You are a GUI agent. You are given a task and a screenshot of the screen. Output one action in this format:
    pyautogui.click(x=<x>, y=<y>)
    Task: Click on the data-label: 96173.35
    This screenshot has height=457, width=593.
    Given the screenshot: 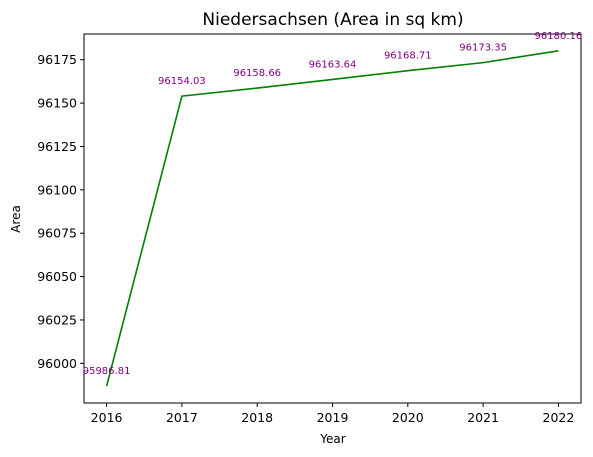 What is the action you would take?
    pyautogui.click(x=483, y=48)
    